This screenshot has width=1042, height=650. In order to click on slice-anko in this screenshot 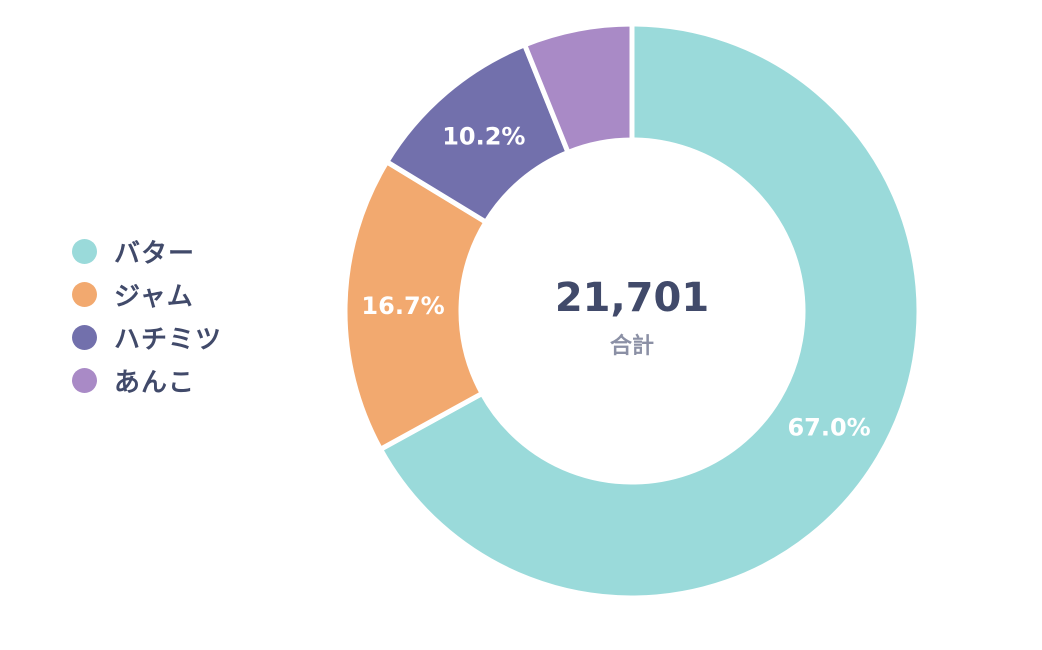, I will do `click(578, 88)`.